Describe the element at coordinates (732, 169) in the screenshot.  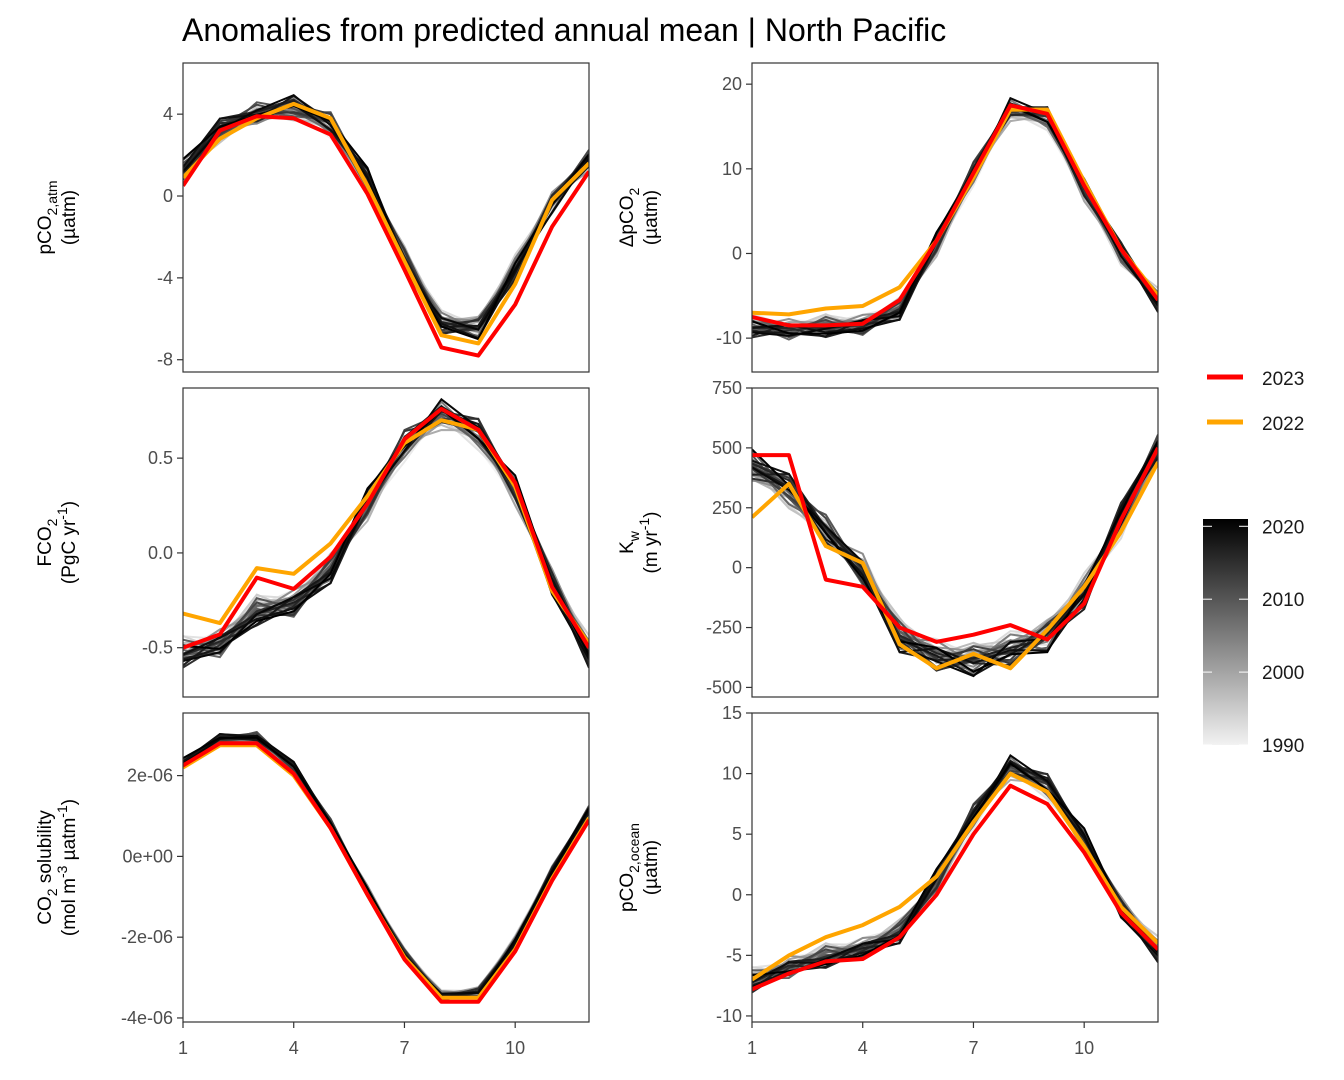
I see `y-tick-label: 10` at that location.